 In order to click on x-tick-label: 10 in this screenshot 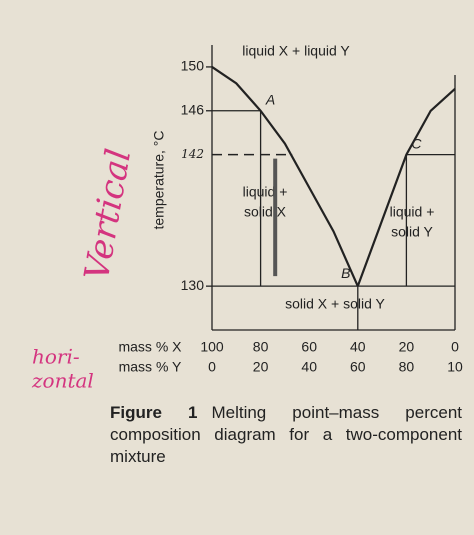, I will do `click(455, 367)`.